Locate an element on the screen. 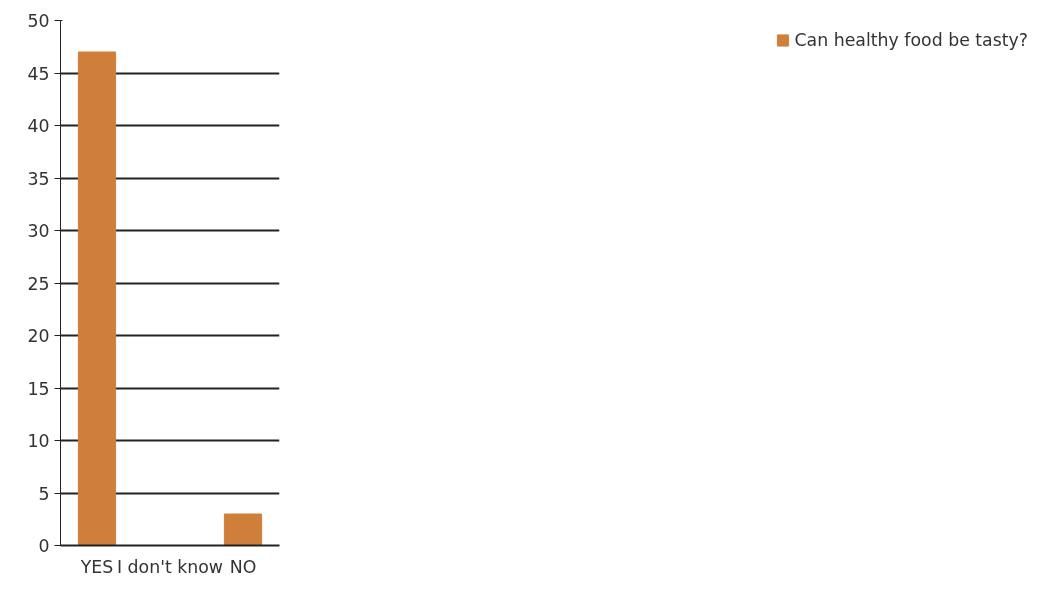  y-tick-label: 50 is located at coordinates (38, 21).